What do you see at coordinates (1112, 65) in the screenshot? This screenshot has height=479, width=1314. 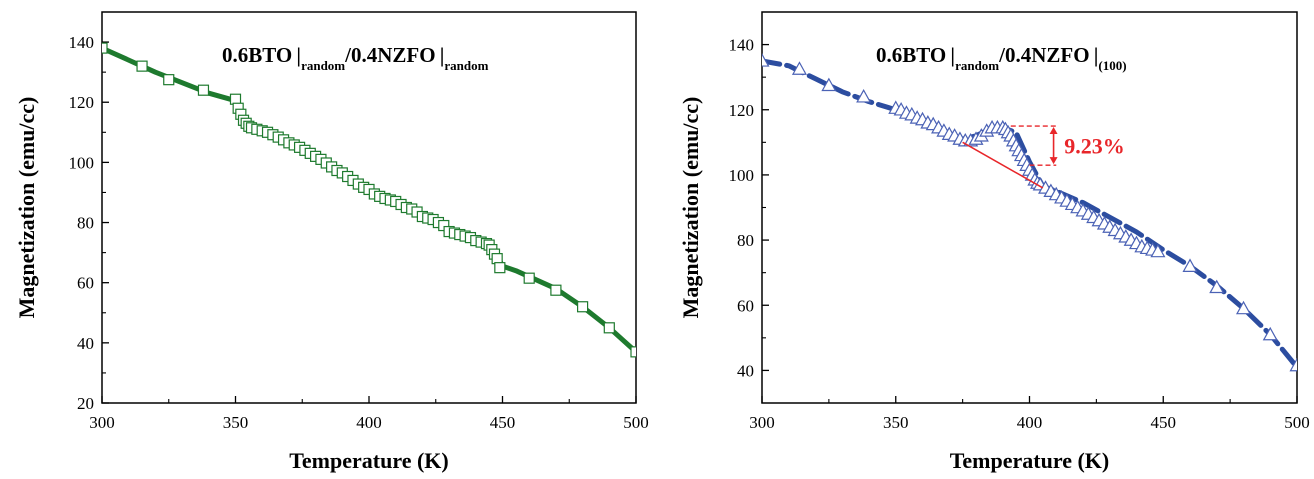 I see `title-part: (100)` at bounding box center [1112, 65].